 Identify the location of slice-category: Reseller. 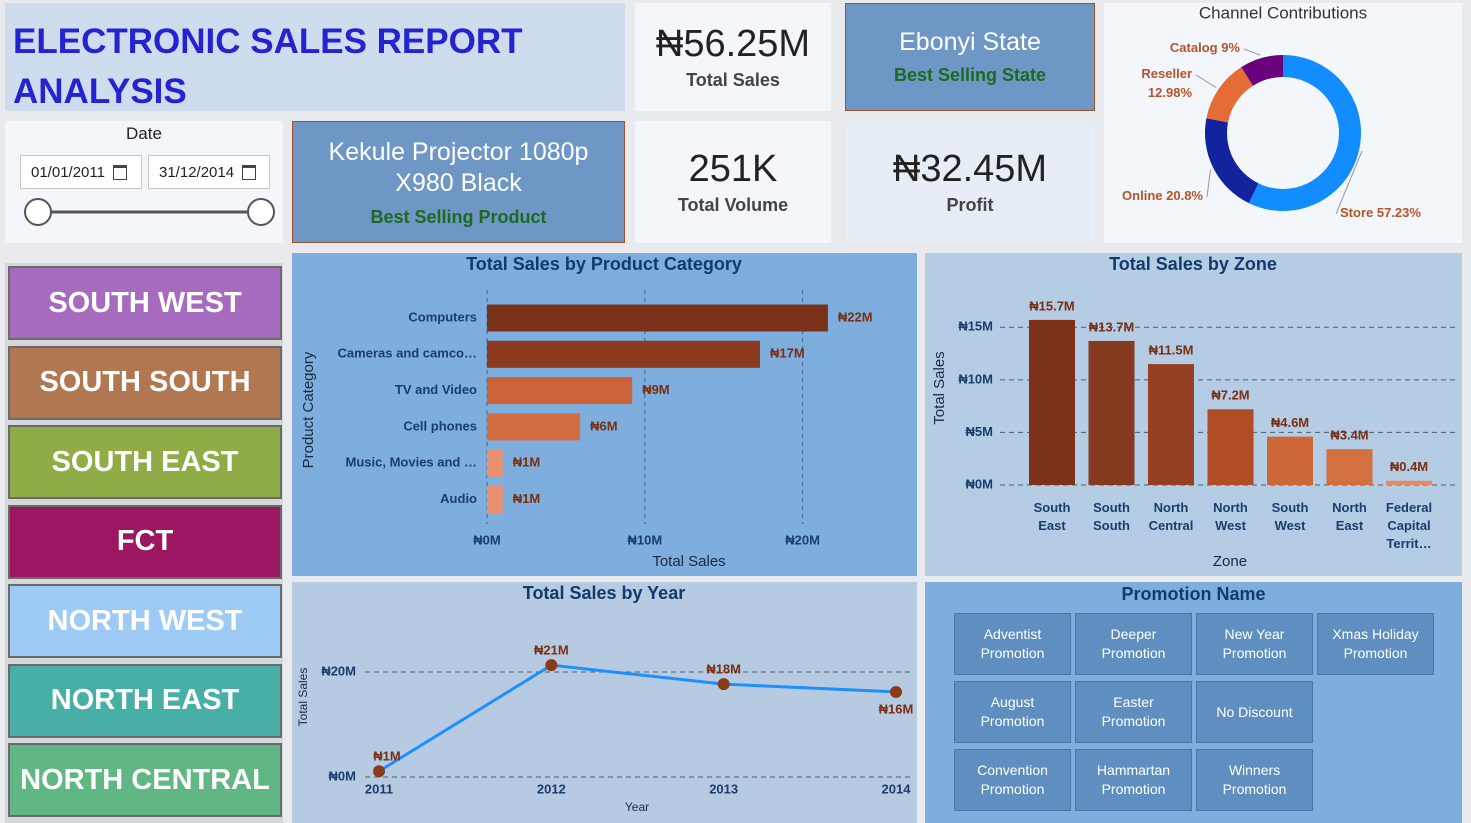
(1166, 73).